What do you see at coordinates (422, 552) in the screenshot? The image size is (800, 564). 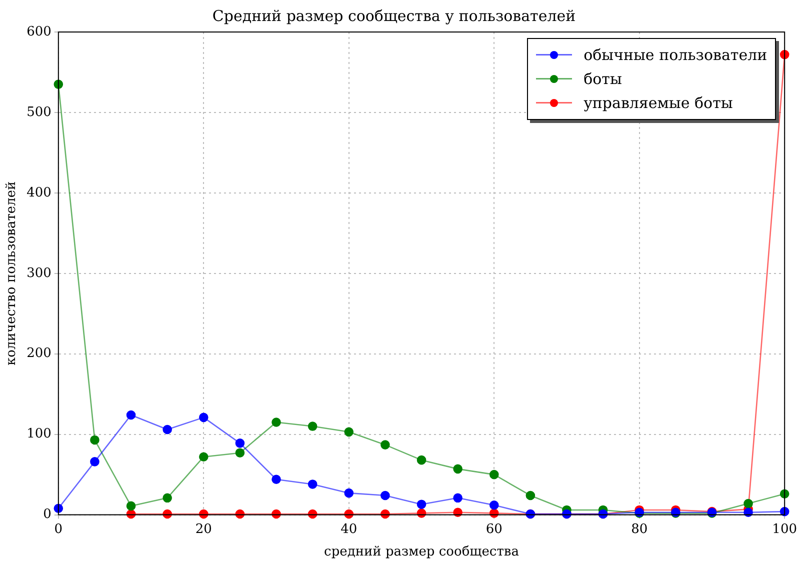 I see `x-axis-title: средний размер сообщества` at bounding box center [422, 552].